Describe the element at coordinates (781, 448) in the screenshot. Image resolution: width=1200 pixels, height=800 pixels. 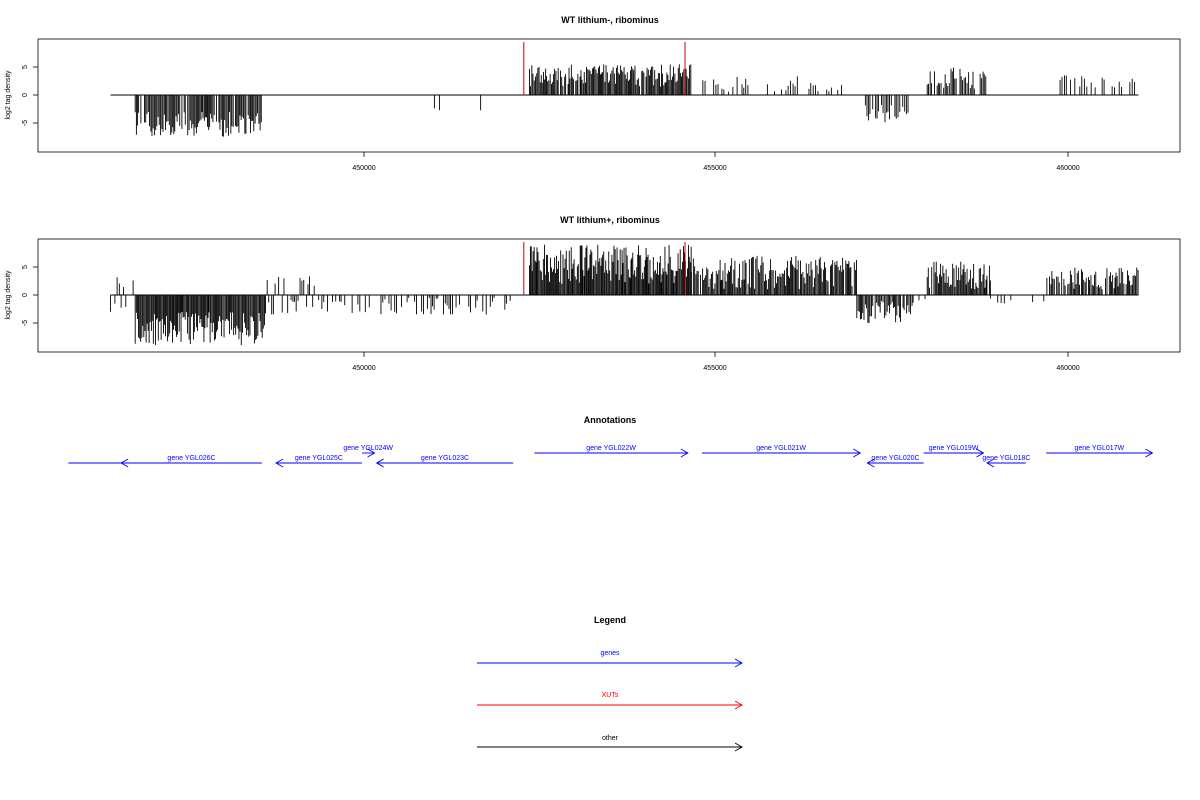
I see `gene-label: gene YGL021W` at that location.